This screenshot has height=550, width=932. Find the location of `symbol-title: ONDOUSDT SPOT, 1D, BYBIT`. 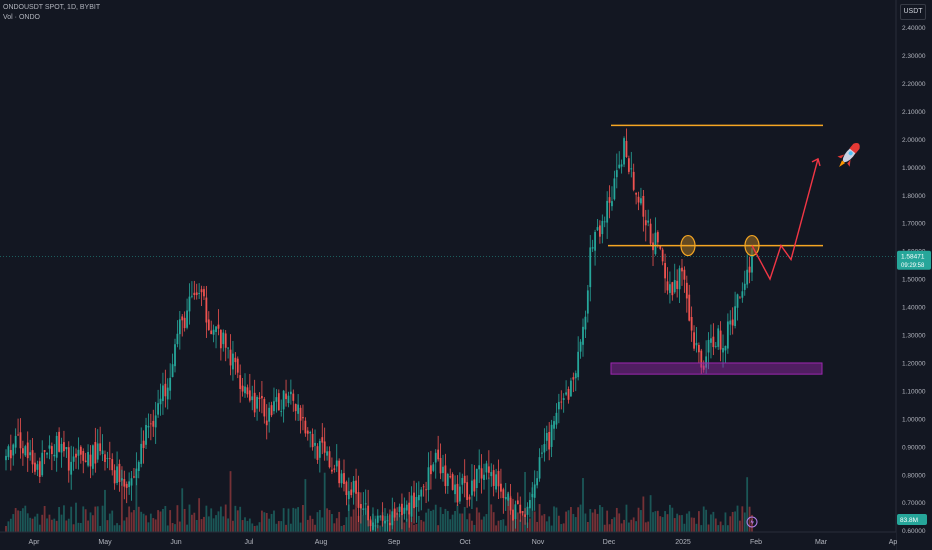

symbol-title: ONDOUSDT SPOT, 1D, BYBIT is located at coordinates (52, 7).